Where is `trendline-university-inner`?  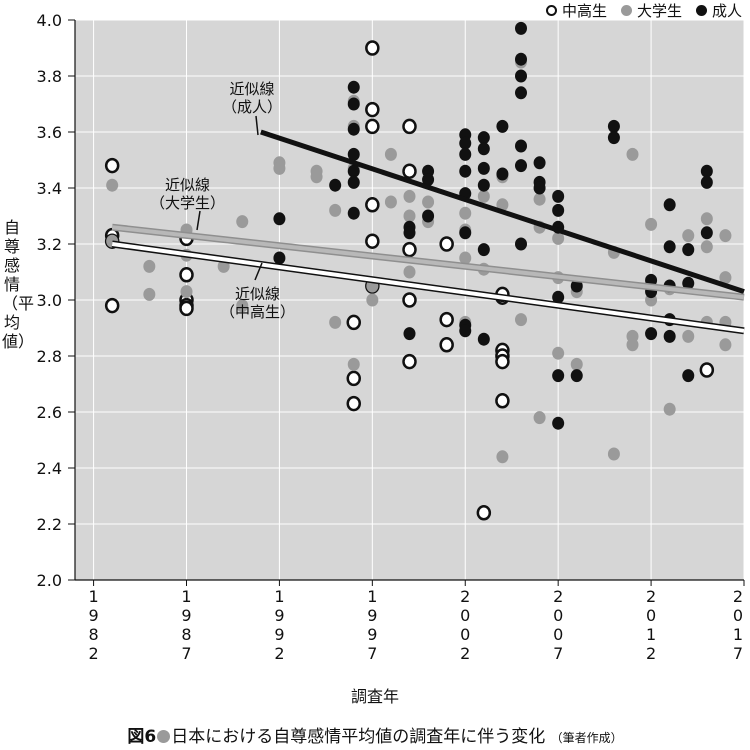 trendline-university-inner is located at coordinates (428, 262).